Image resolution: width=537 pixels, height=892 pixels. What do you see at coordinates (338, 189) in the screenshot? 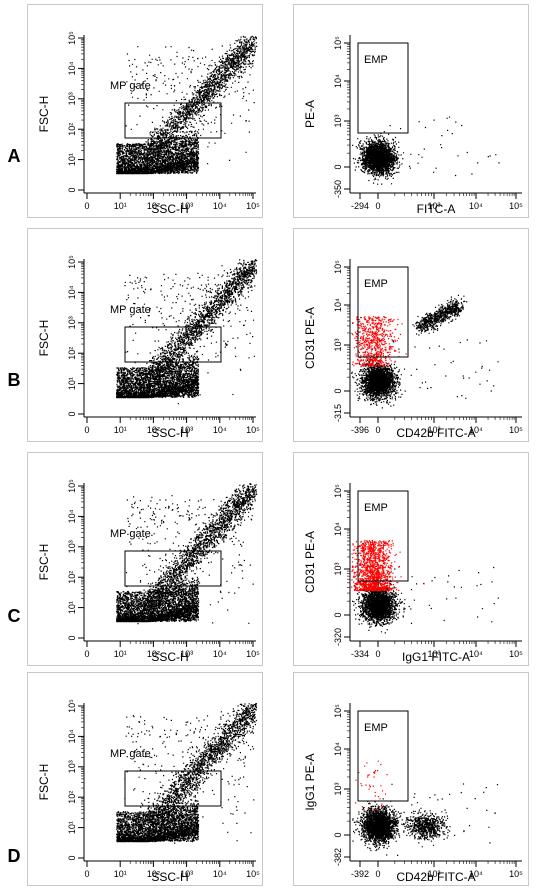
I see `y-tick-label: -350` at bounding box center [338, 189].